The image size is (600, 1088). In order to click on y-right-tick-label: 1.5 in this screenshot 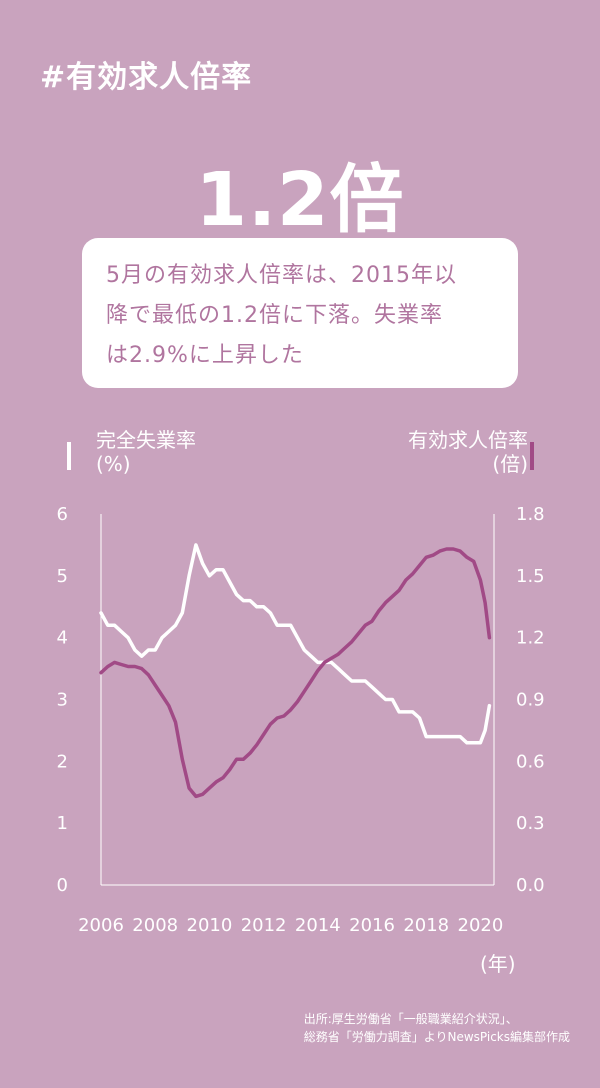, I will do `click(530, 576)`.